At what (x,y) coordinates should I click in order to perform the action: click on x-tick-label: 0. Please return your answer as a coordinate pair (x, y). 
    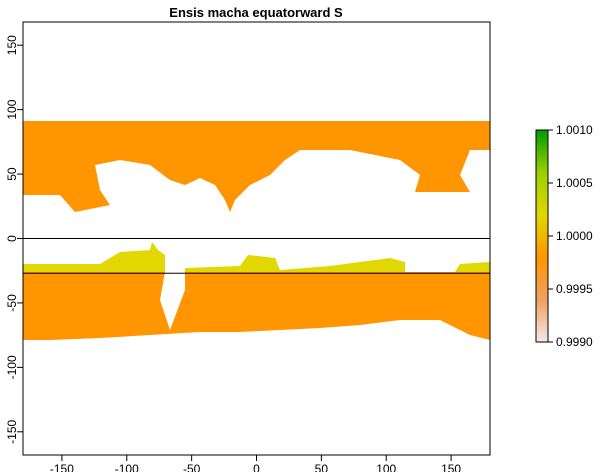
    Looking at the image, I should click on (256, 467).